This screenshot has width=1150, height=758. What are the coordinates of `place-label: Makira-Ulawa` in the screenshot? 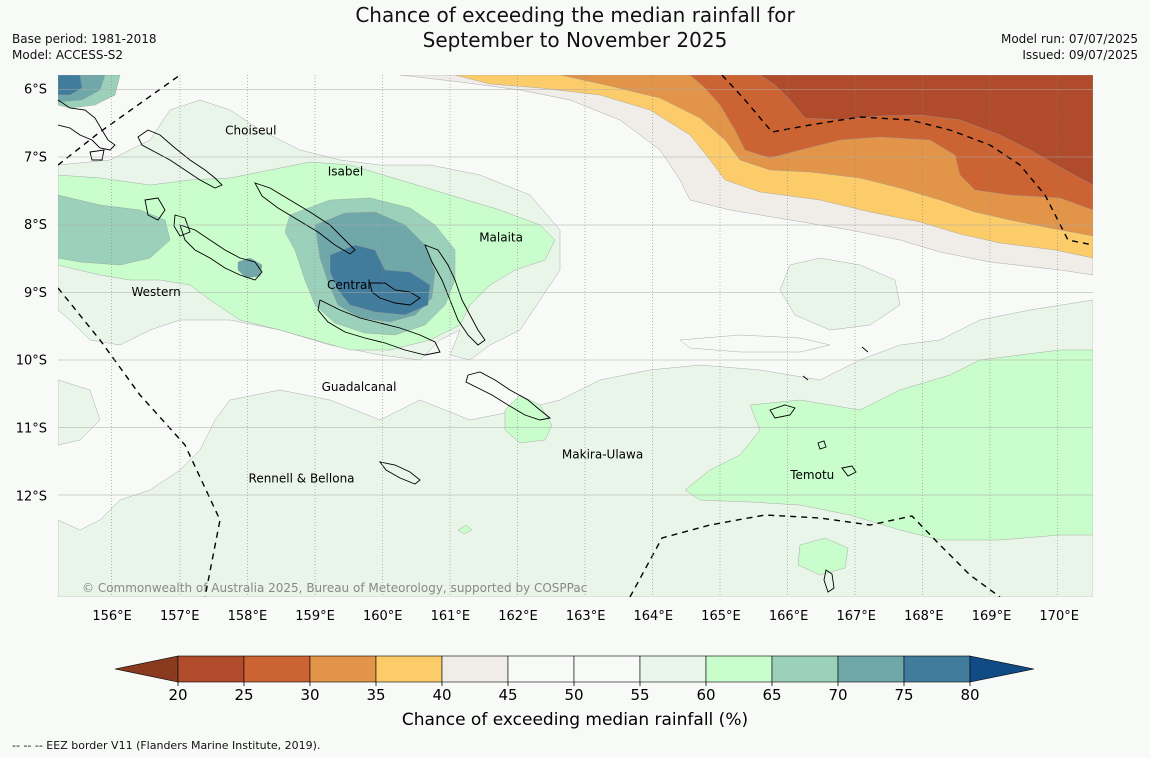 It's located at (602, 455).